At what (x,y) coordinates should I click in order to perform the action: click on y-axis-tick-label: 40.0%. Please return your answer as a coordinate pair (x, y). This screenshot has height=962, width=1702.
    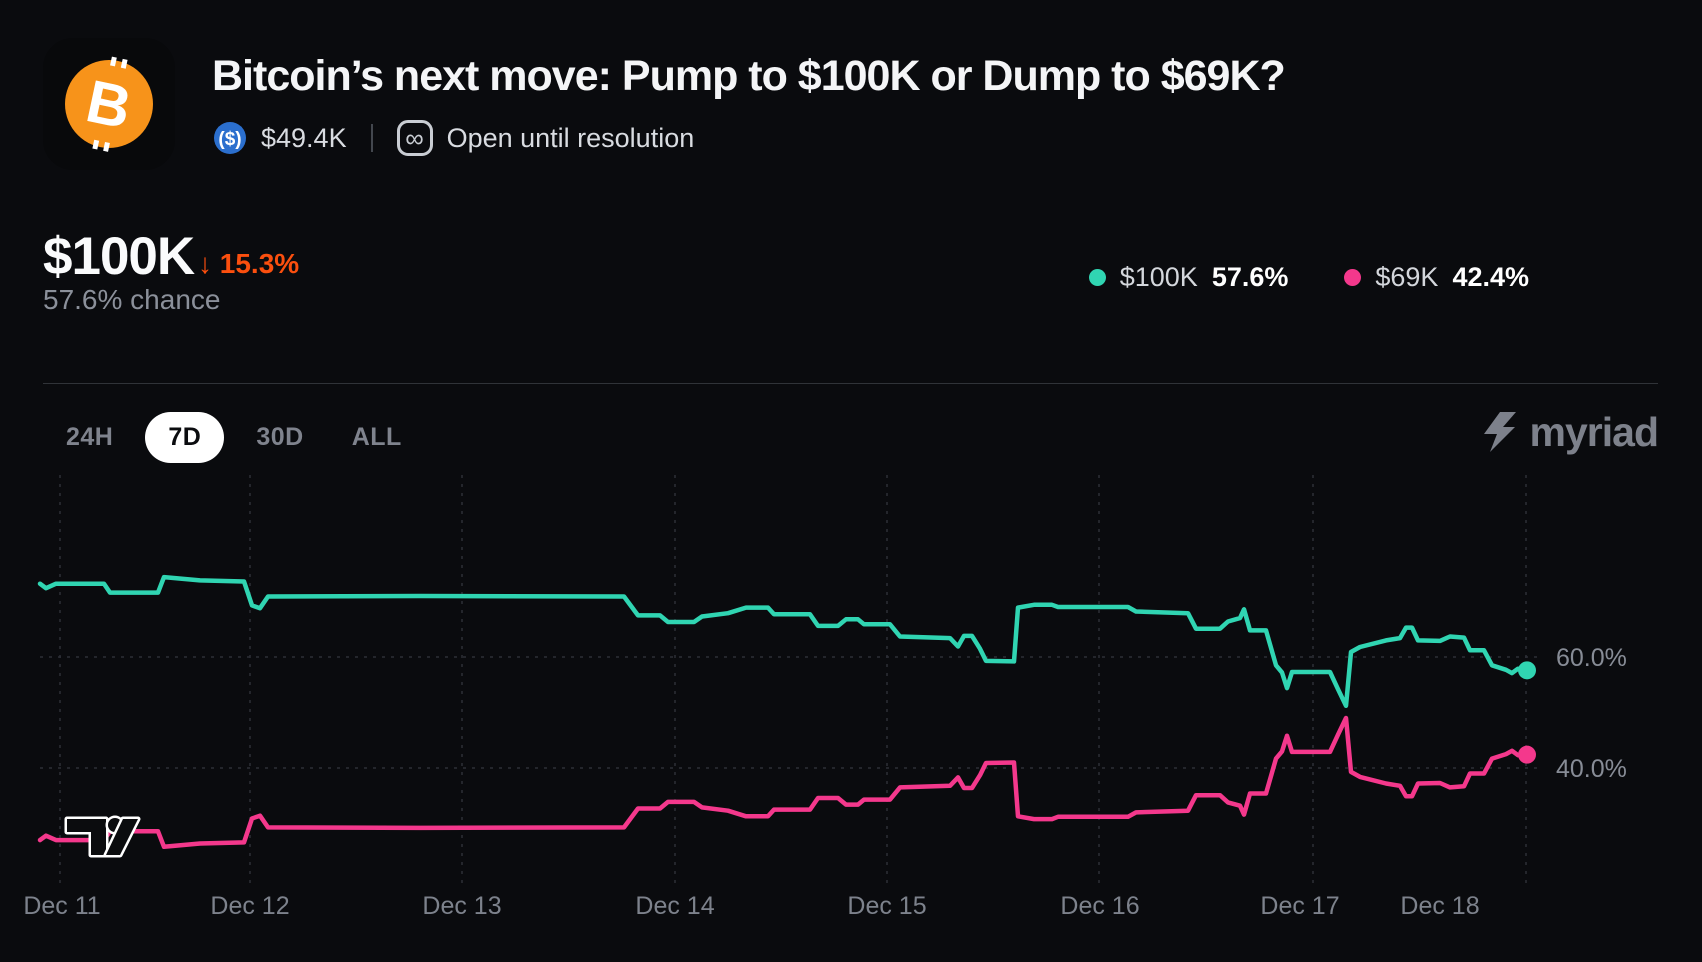
    Looking at the image, I should click on (1591, 769).